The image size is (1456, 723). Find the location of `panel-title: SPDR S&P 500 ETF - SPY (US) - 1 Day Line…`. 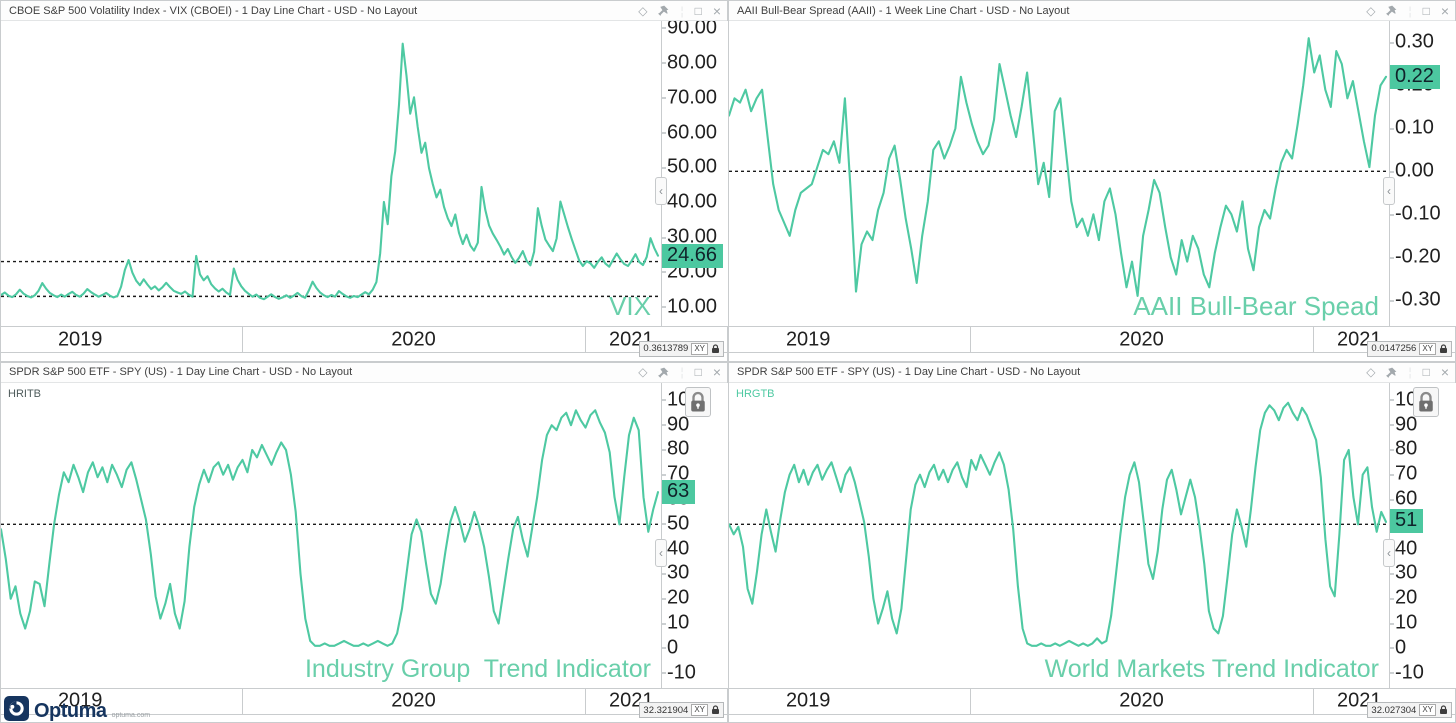

panel-title: SPDR S&P 500 ETF - SPY (US) - 1 Day Line… is located at coordinates (909, 372).